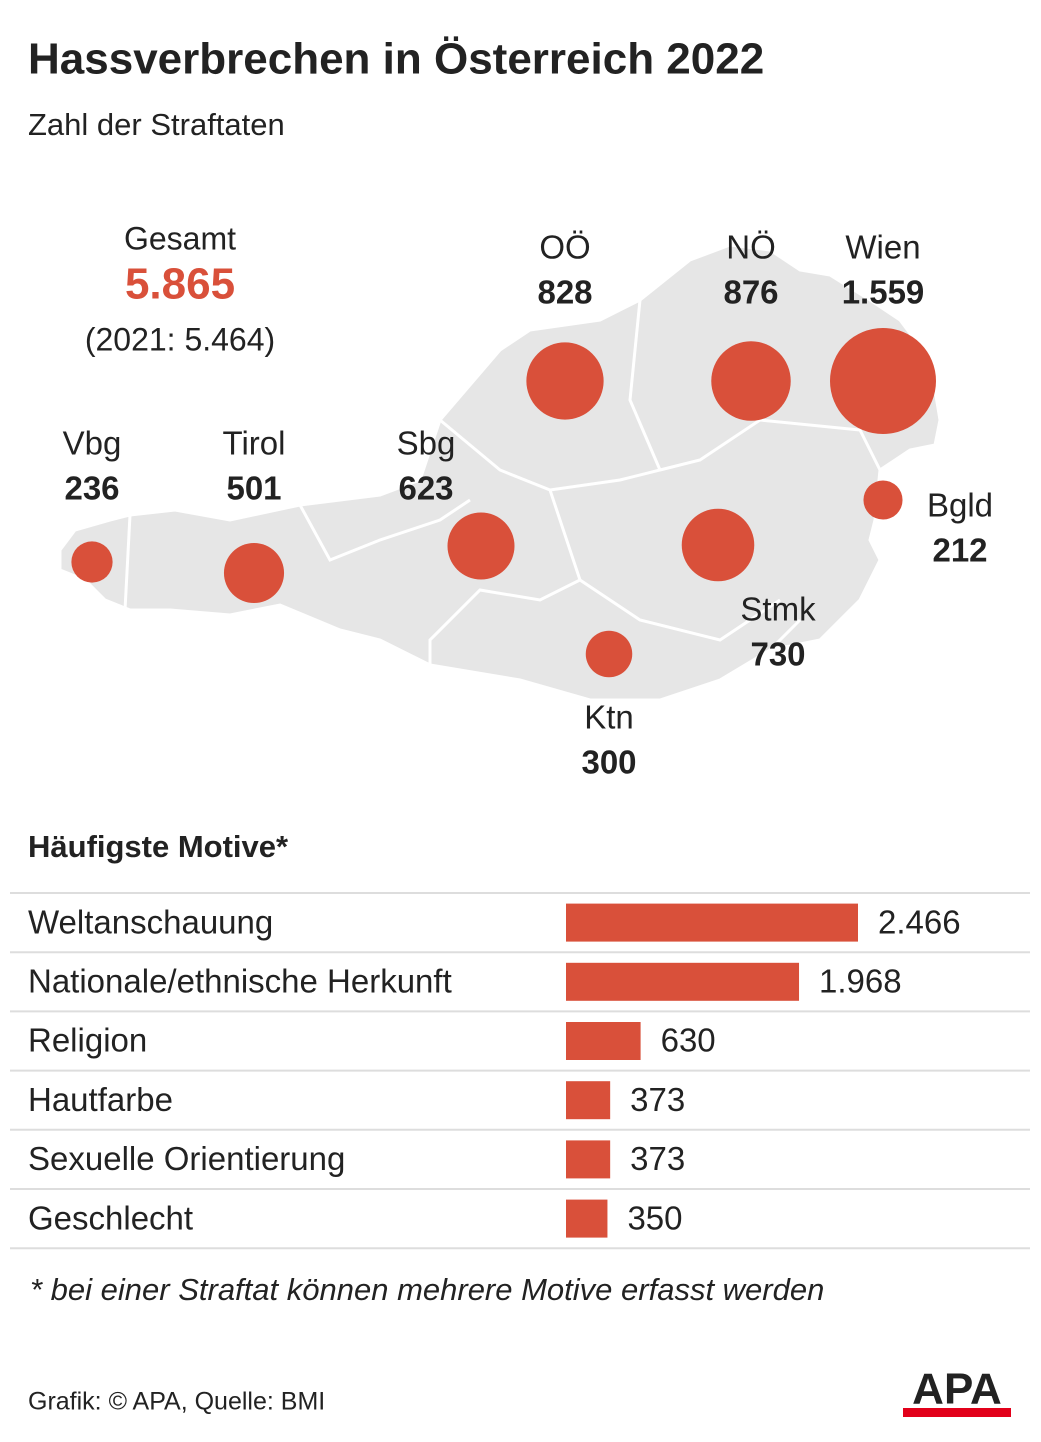 The width and height of the screenshot is (1041, 1442). I want to click on value-label: 876, so click(750, 292).